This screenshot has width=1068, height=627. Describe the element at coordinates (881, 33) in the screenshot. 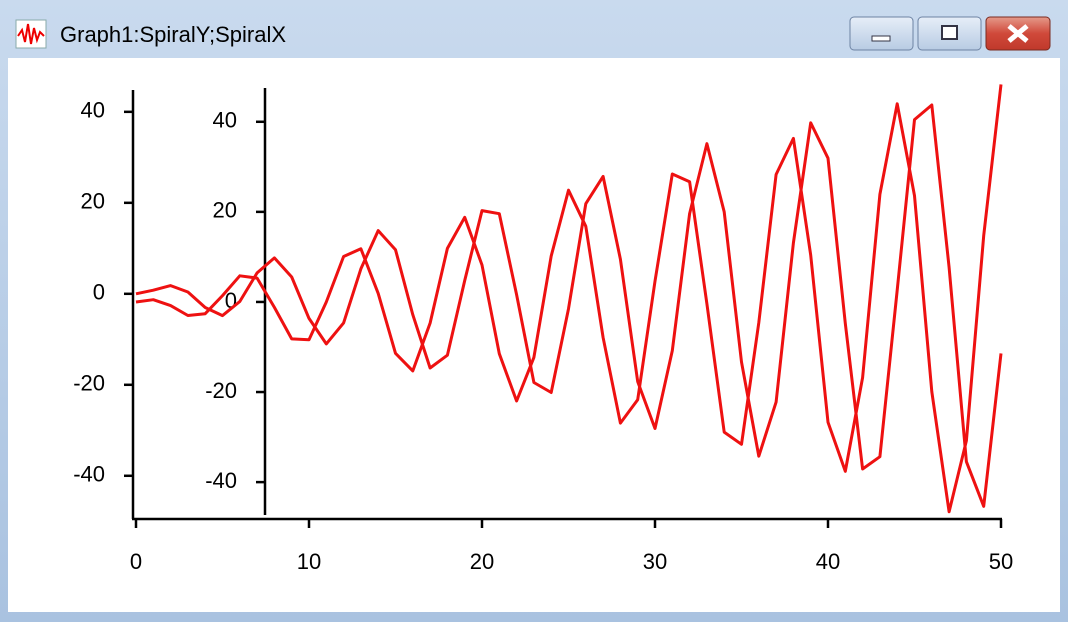

I see `minimize-button` at that location.